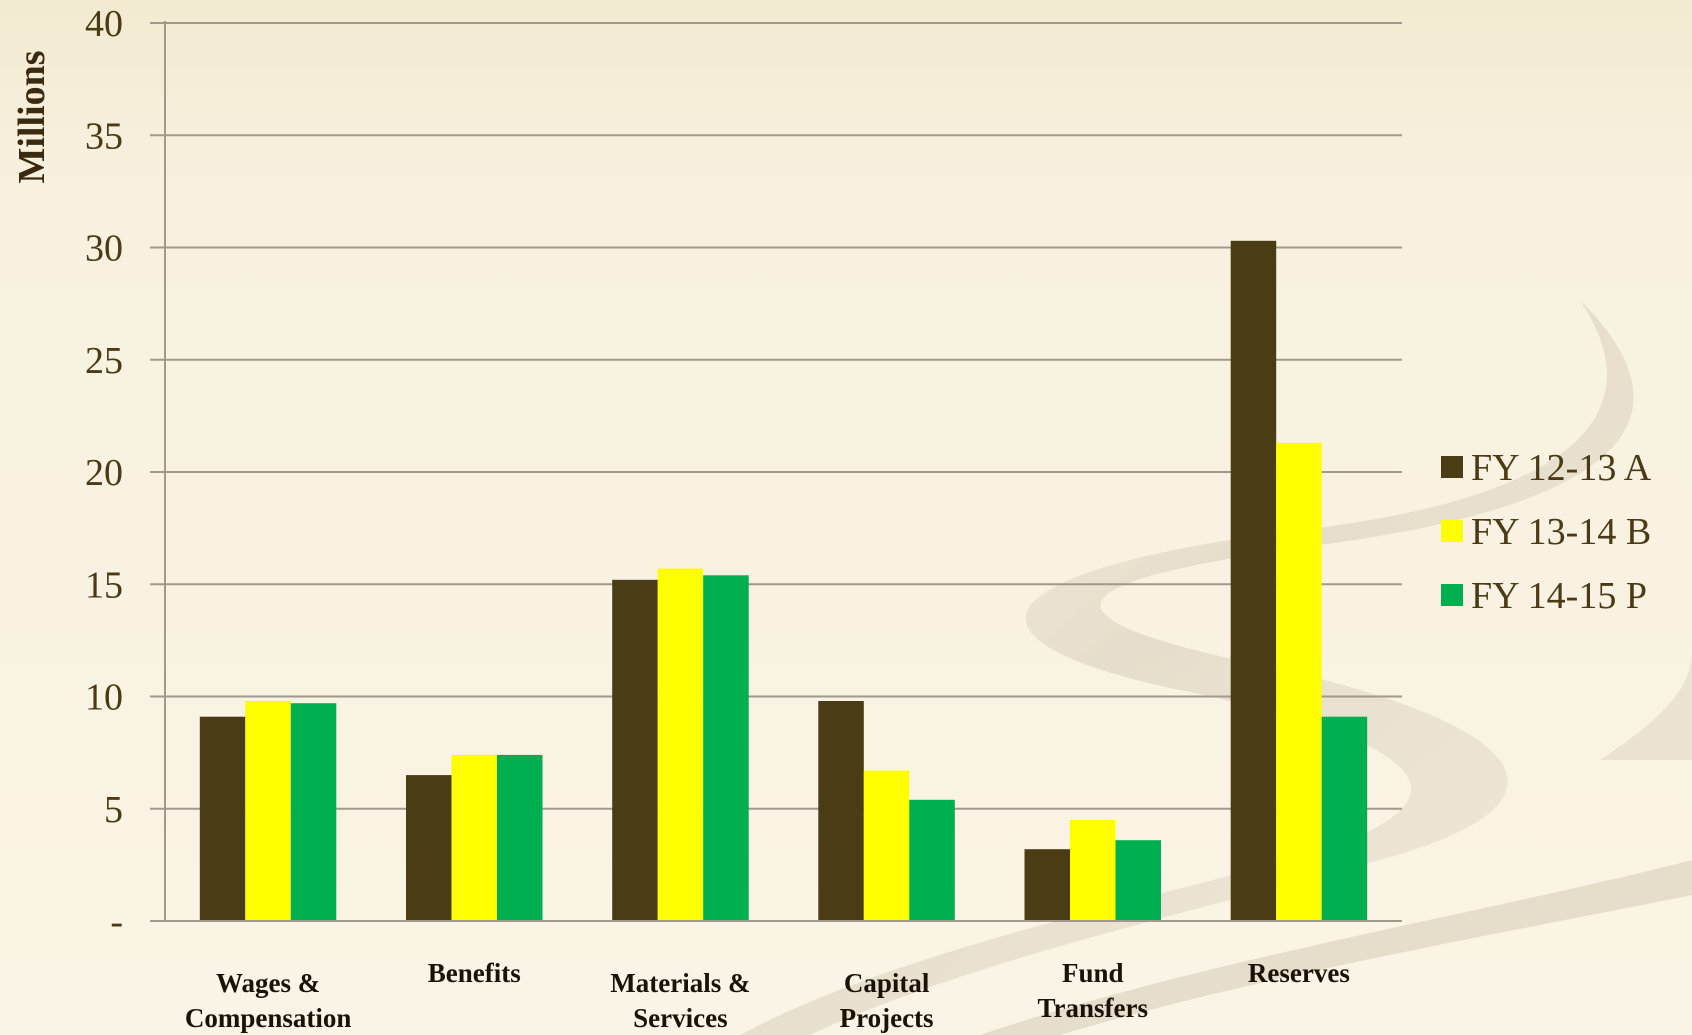 Image resolution: width=1692 pixels, height=1035 pixels. What do you see at coordinates (1253, 581) in the screenshot?
I see `bar-series0-cat5` at bounding box center [1253, 581].